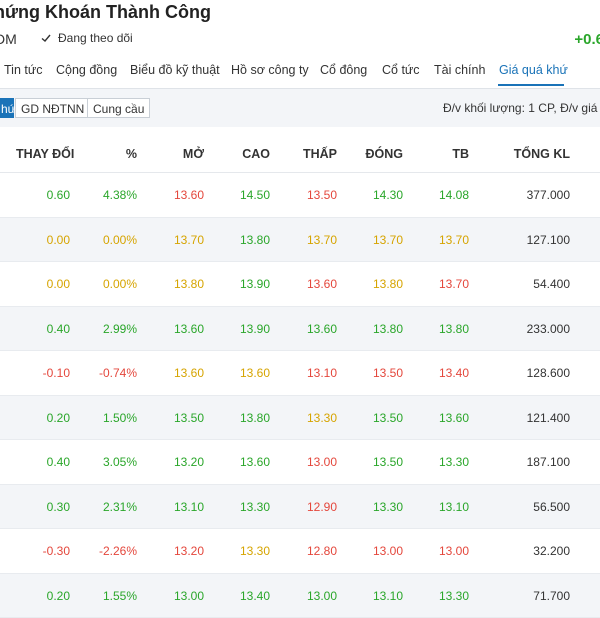  What do you see at coordinates (388, 596) in the screenshot?
I see `cell-close: 13.10` at bounding box center [388, 596].